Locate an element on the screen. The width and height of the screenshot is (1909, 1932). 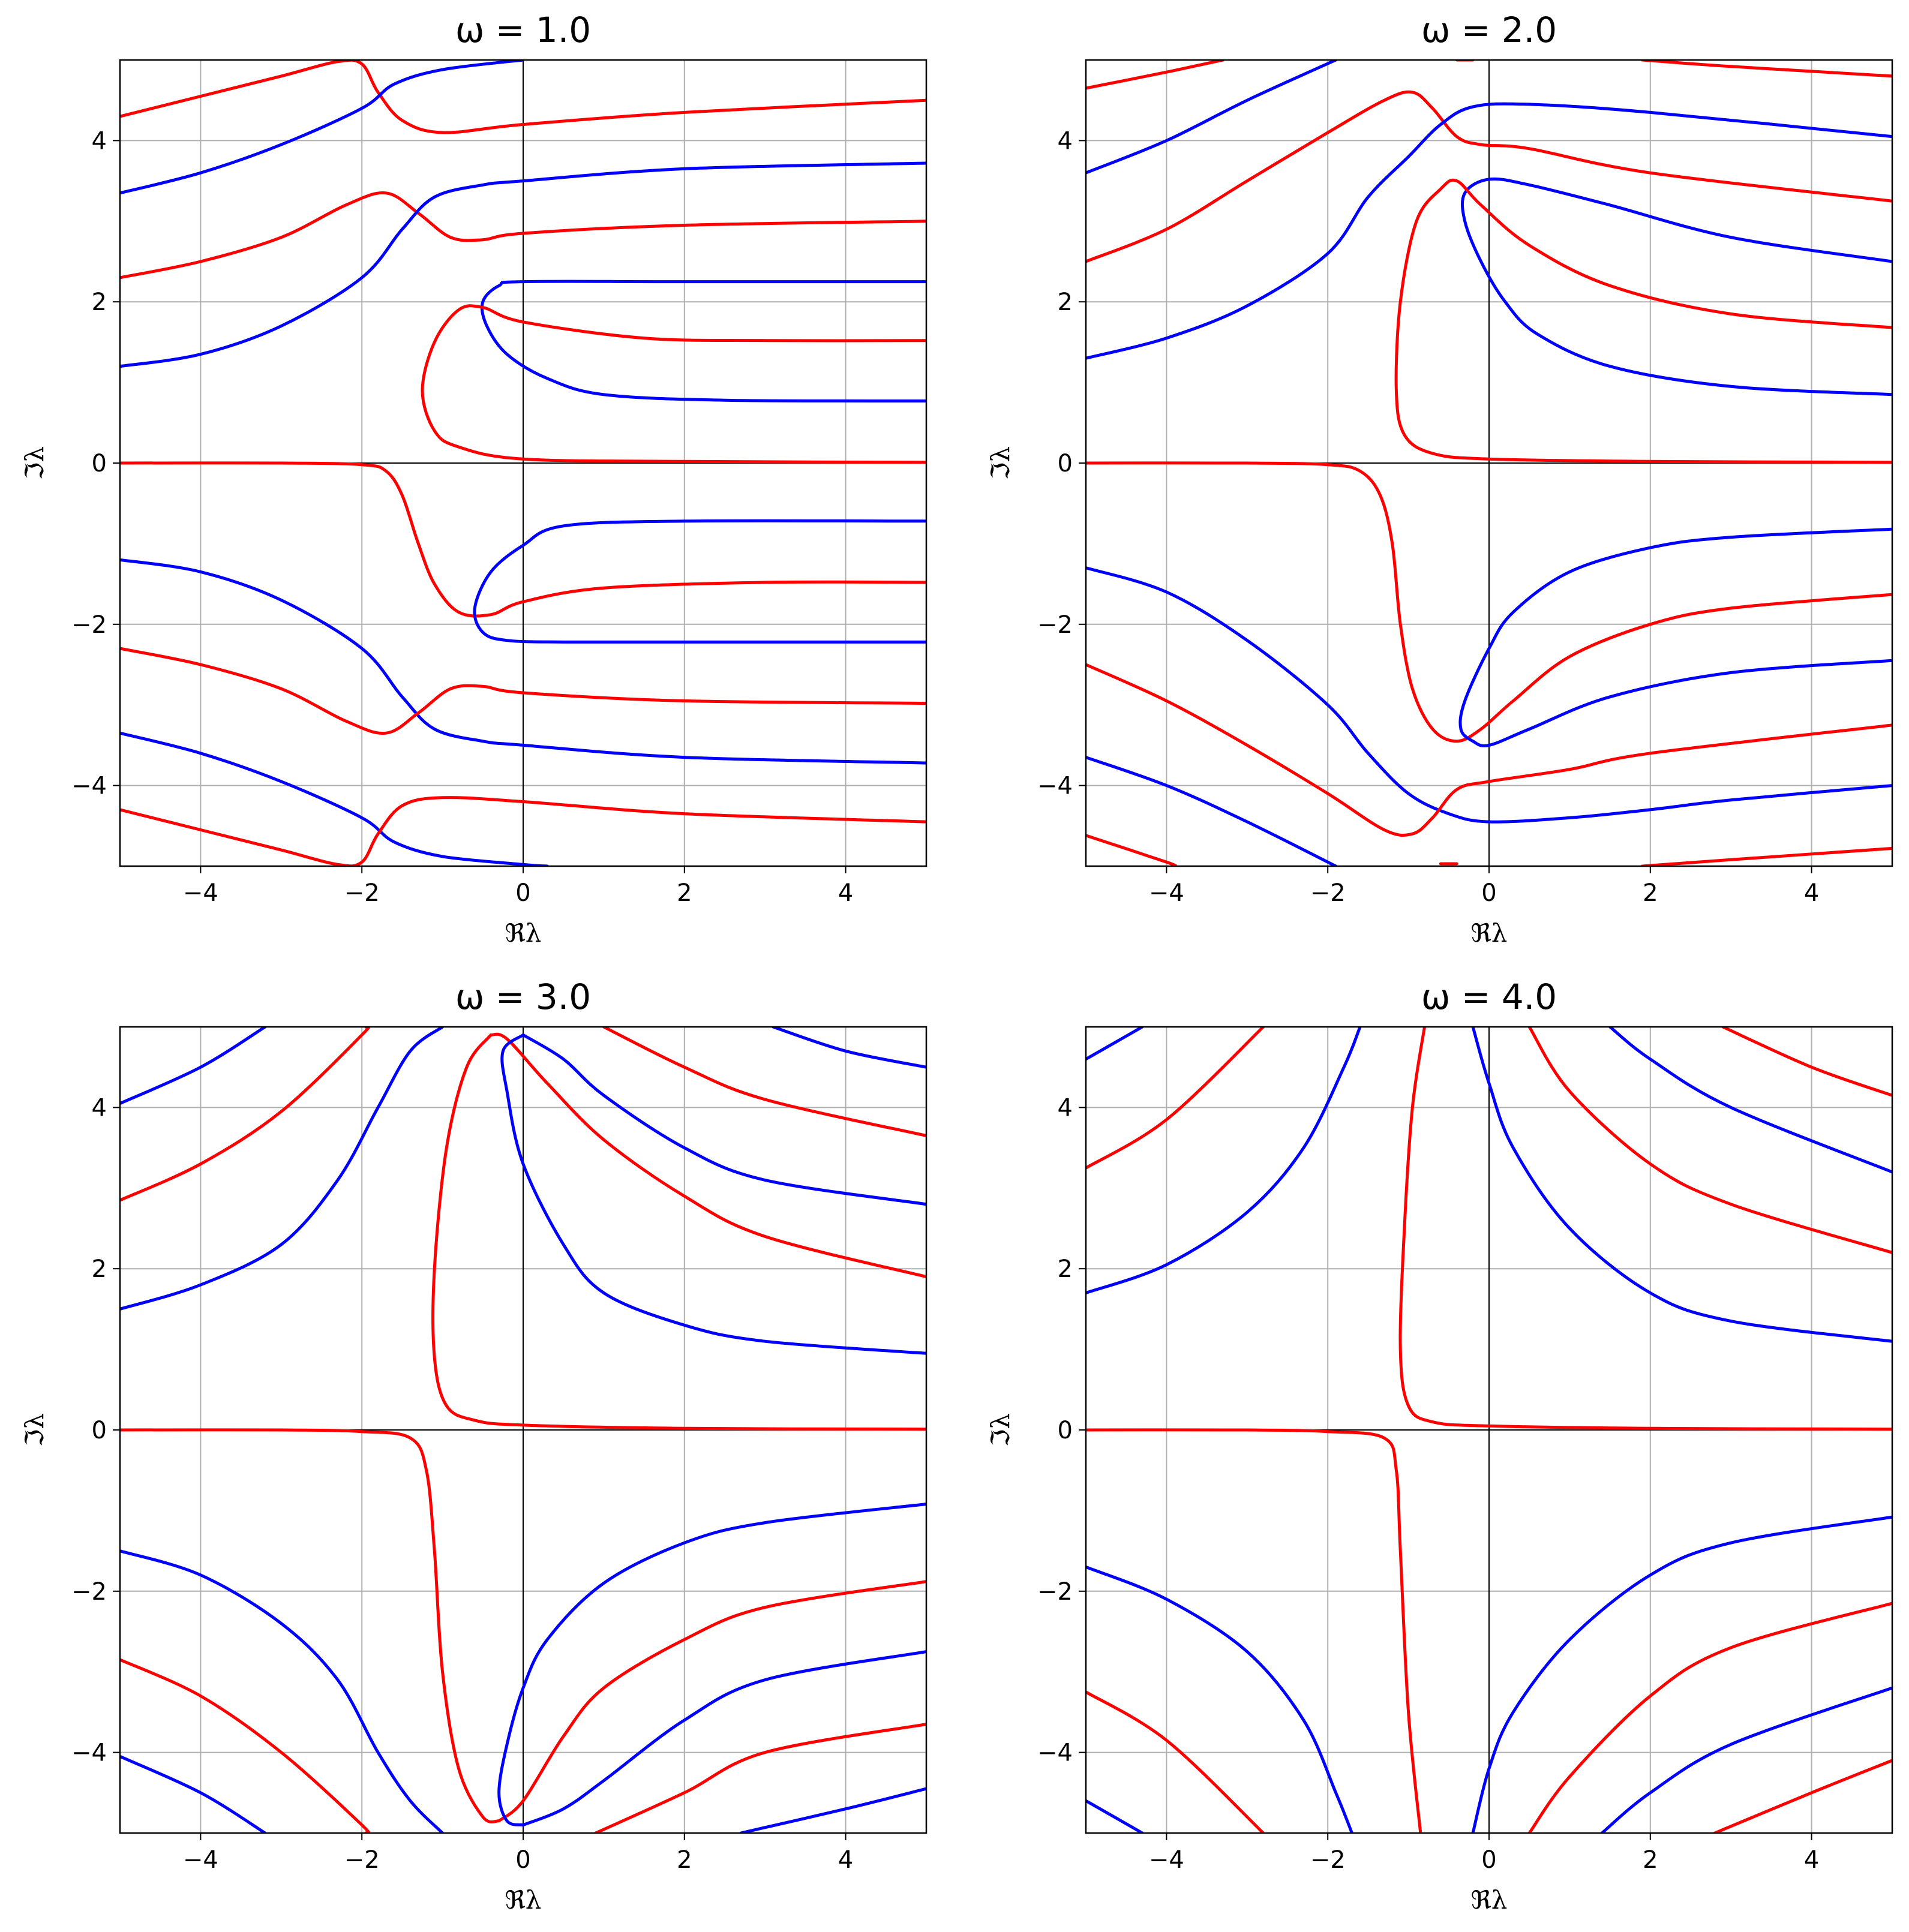
subplot-title: ω = 2.0 is located at coordinates (1489, 30).